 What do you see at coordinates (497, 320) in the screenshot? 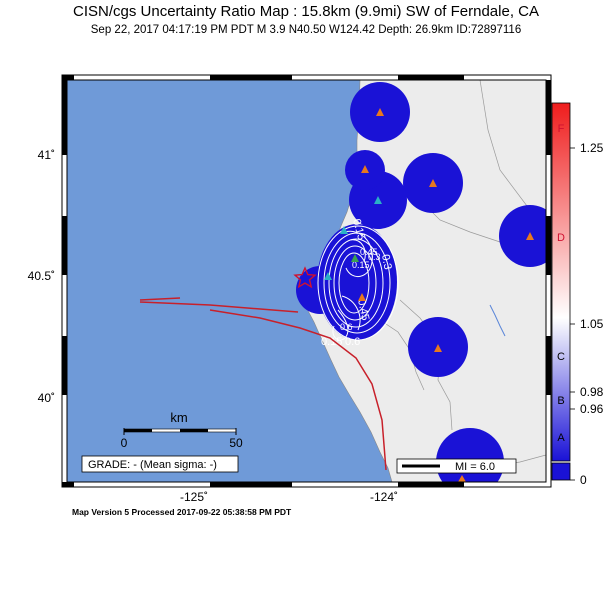
I see `river` at bounding box center [497, 320].